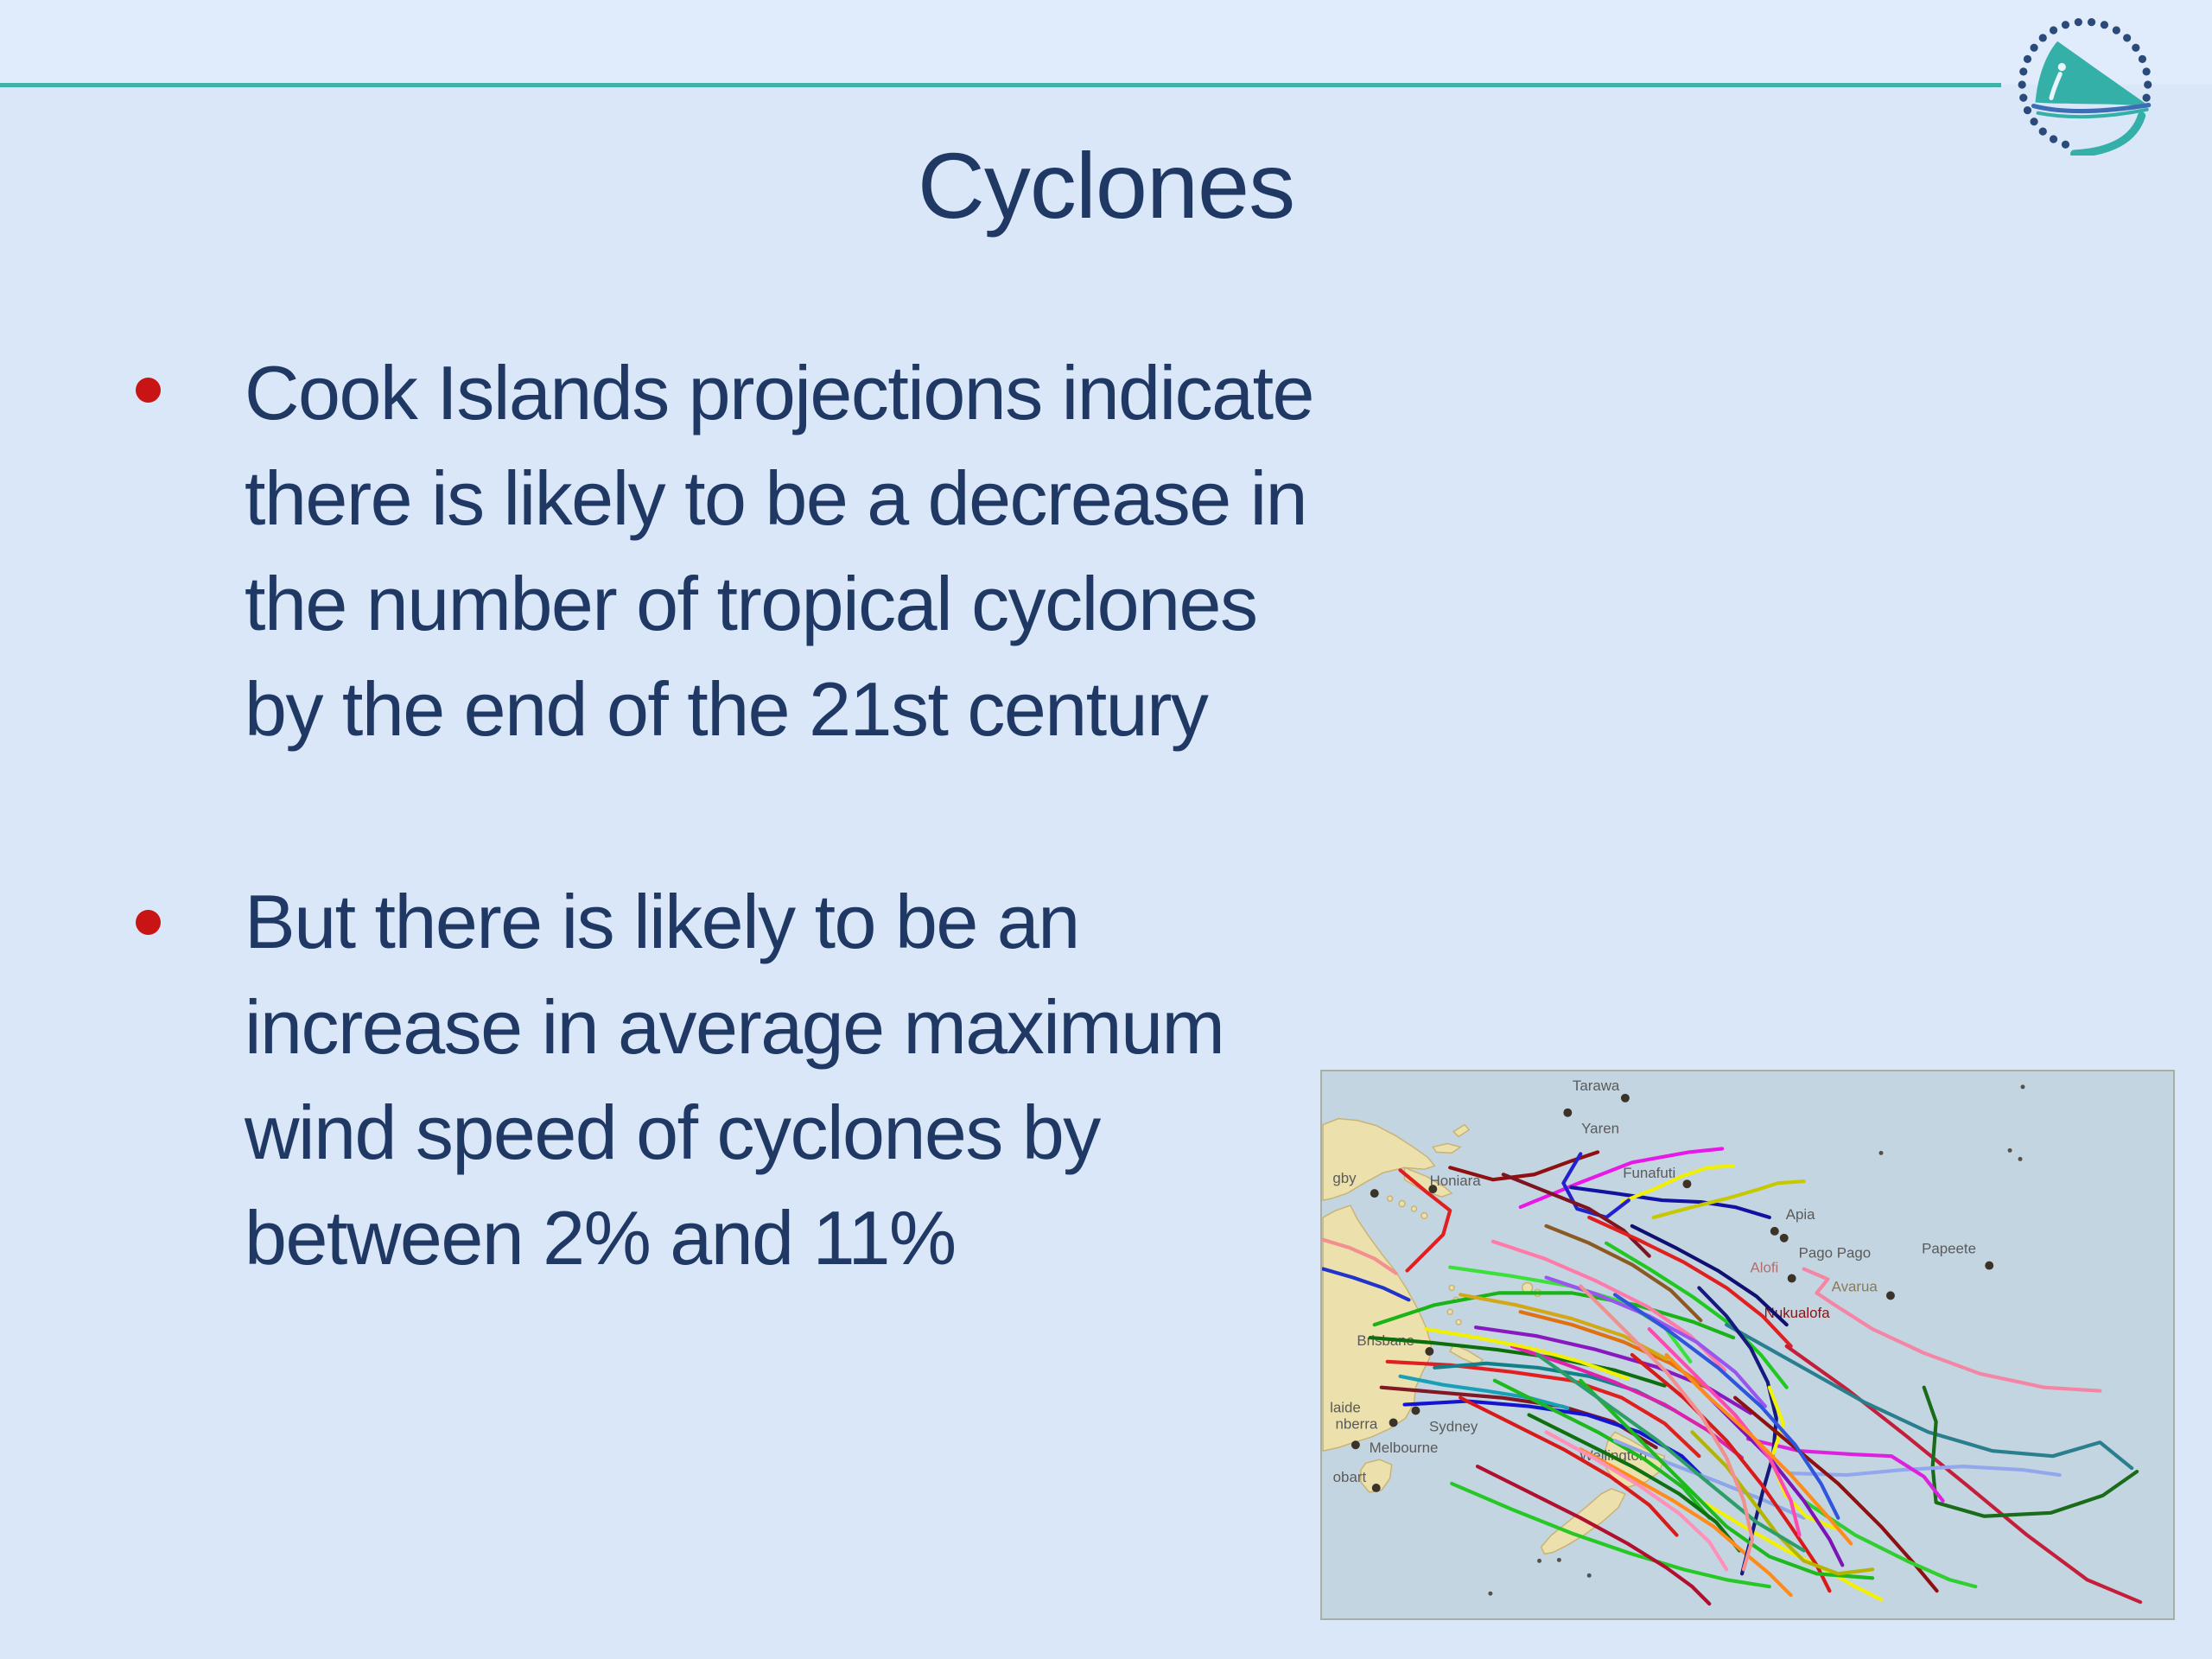 This screenshot has height=1659, width=2212. I want to click on logo-mast-slash-icon, so click(2056, 86).